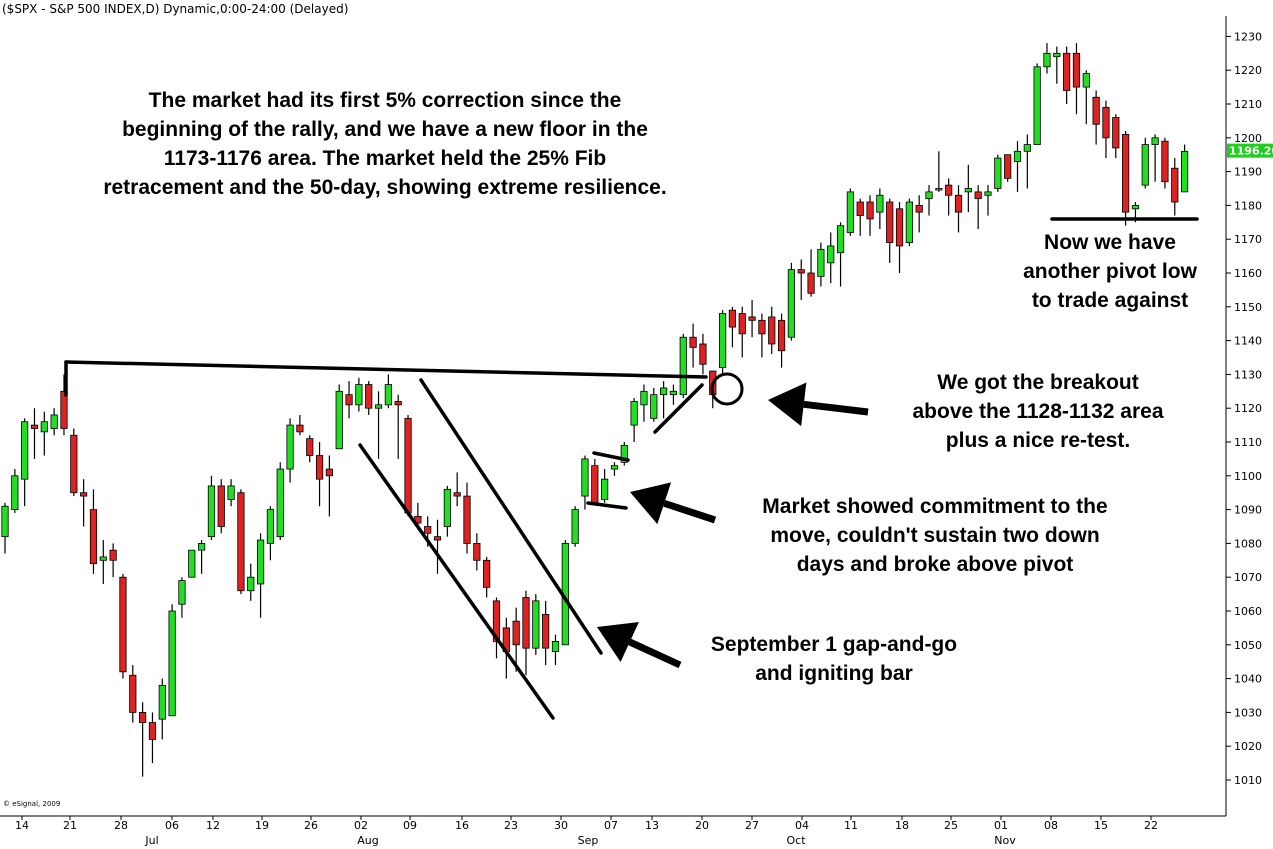  Describe the element at coordinates (1248, 543) in the screenshot. I see `y-tick-label: 1080` at that location.